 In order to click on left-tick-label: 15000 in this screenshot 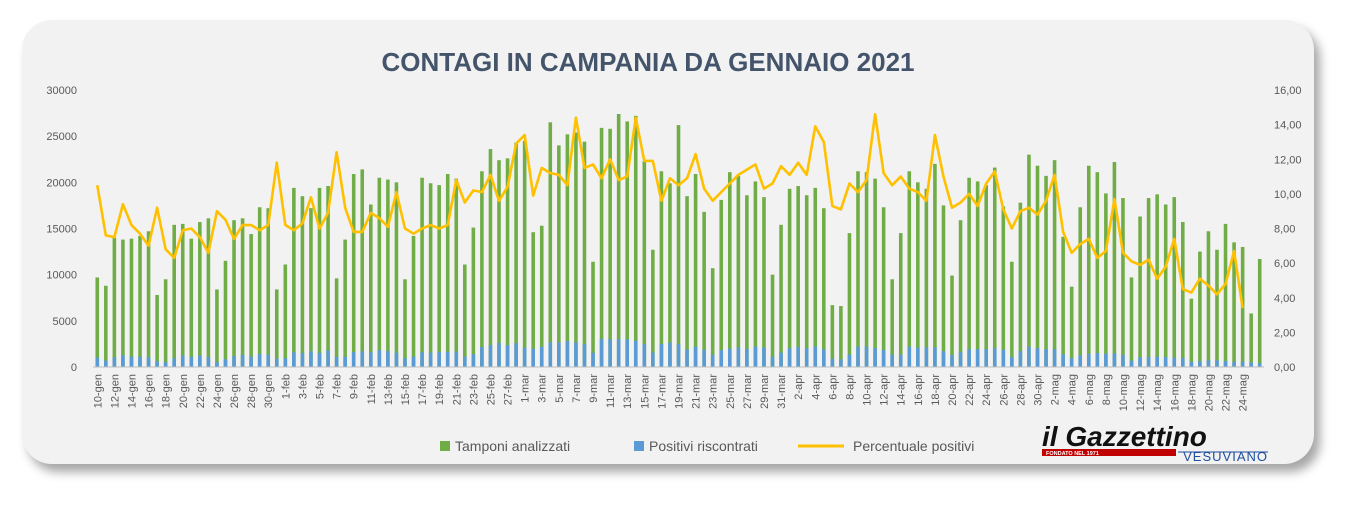, I will do `click(61, 230)`.